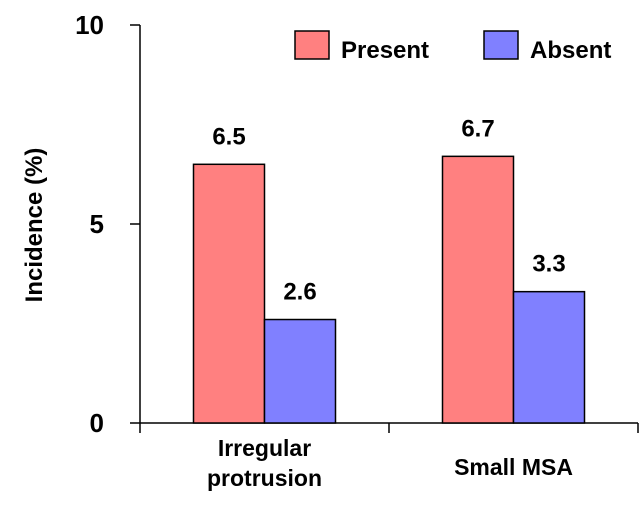  What do you see at coordinates (570, 50) in the screenshot?
I see `legend-label: Absent` at bounding box center [570, 50].